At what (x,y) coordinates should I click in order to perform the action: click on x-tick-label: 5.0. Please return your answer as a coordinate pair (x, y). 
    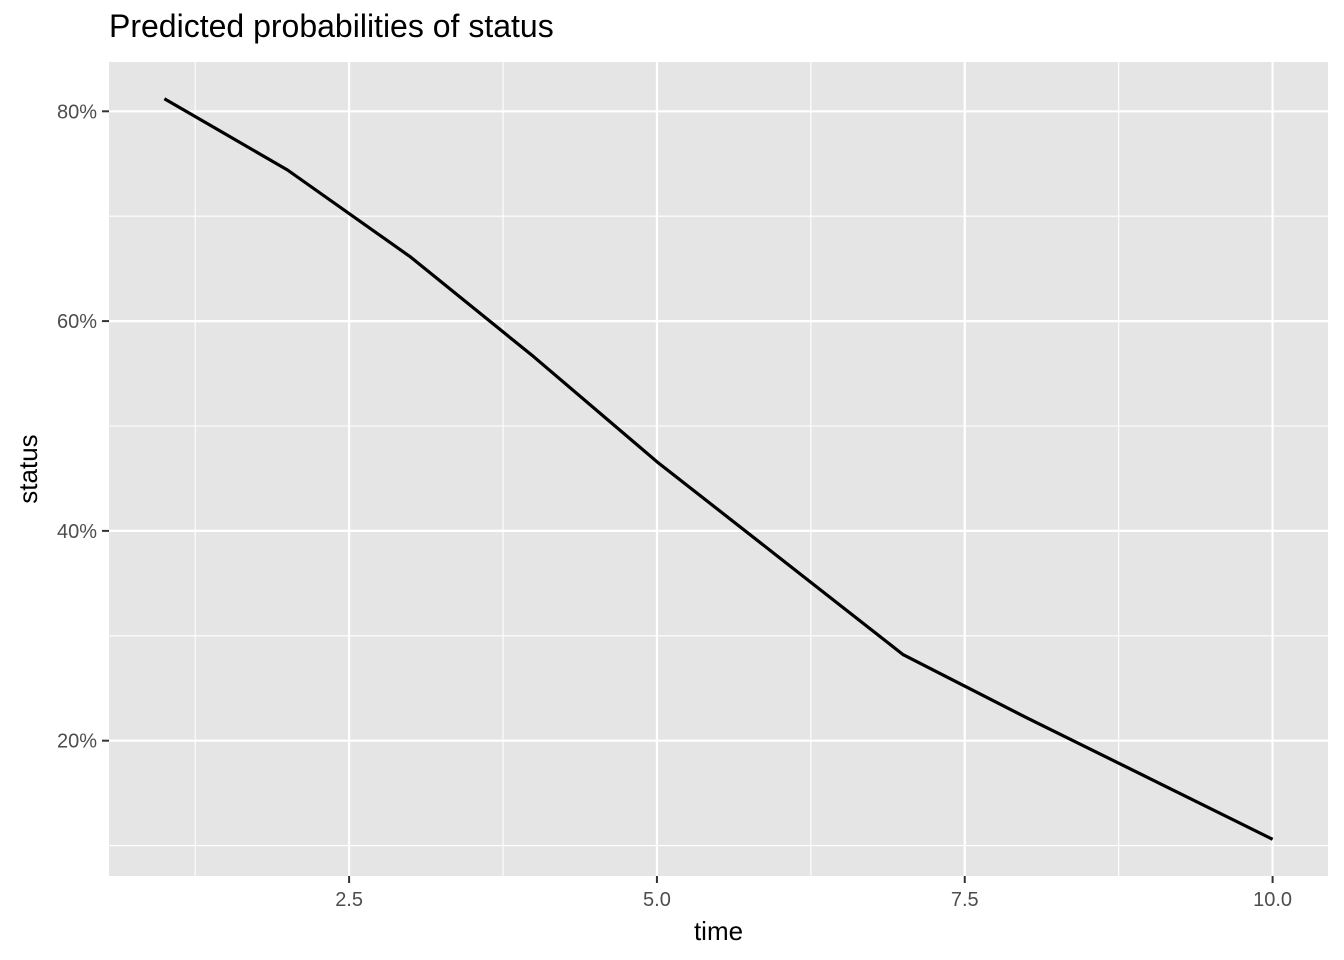
    Looking at the image, I should click on (657, 900).